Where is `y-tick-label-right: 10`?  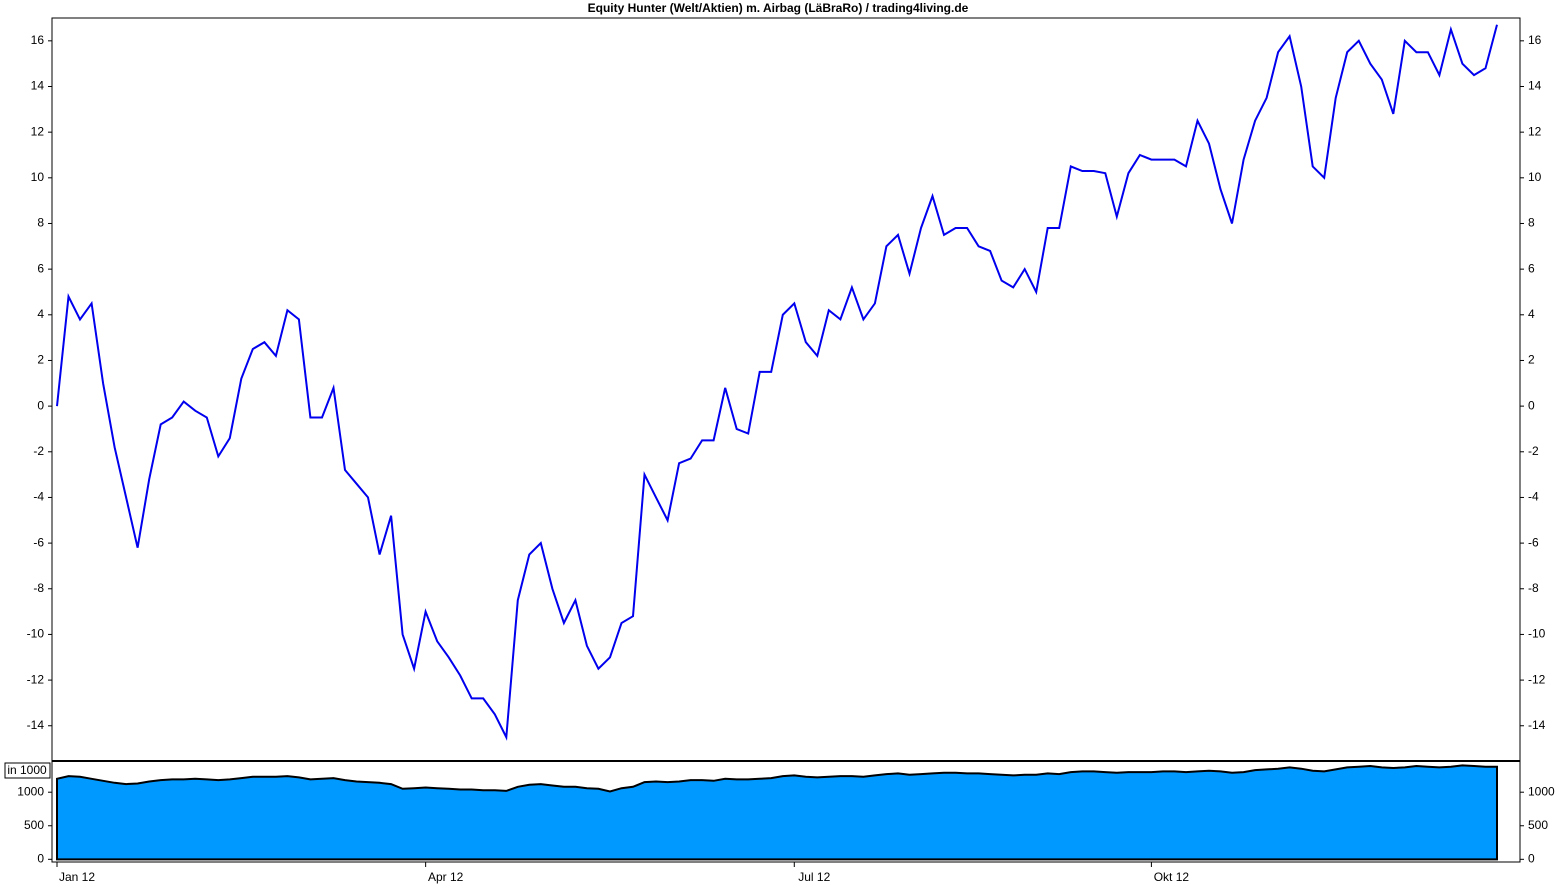 y-tick-label-right: 10 is located at coordinates (1535, 177).